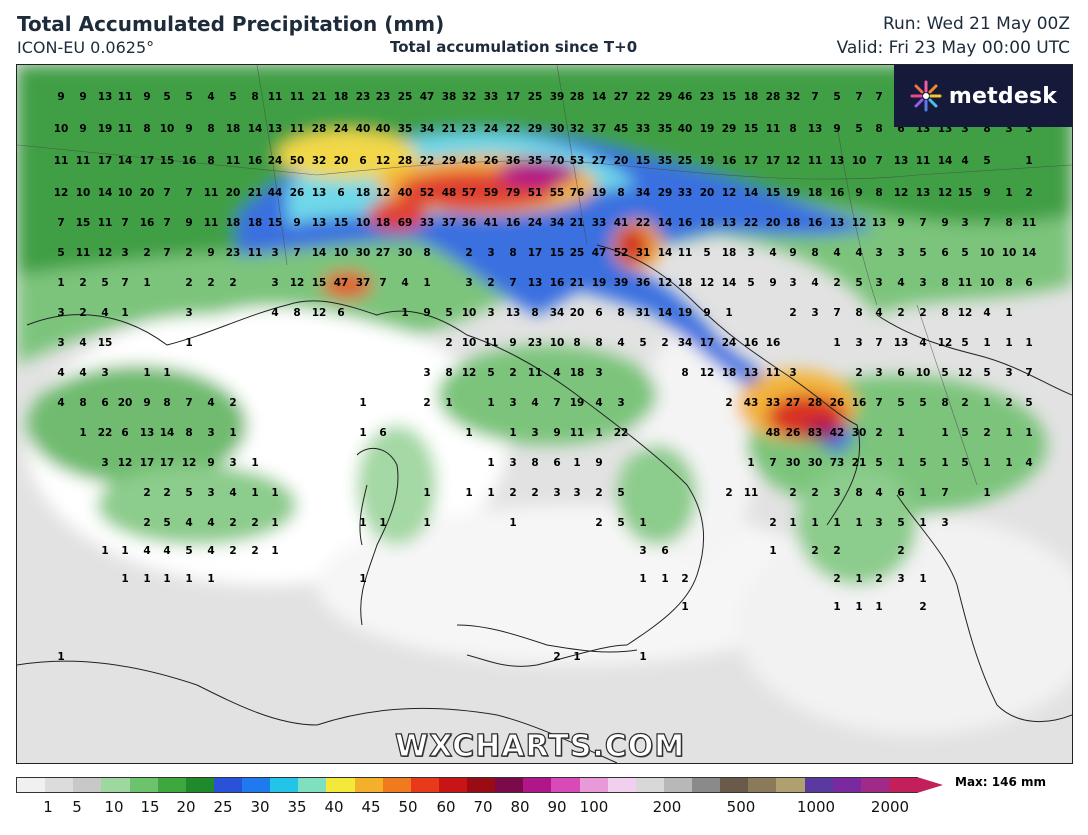 Image resolution: width=1088 pixels, height=835 pixels. I want to click on precip-value-label: 25, so click(405, 97).